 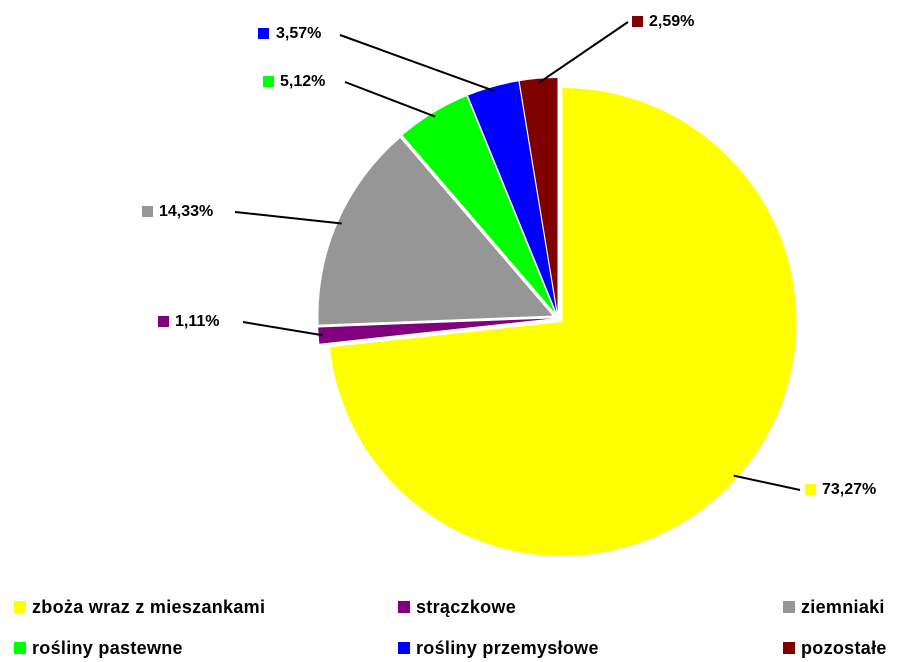 I want to click on legend-label: rośliny przemysłowe, so click(x=507, y=648).